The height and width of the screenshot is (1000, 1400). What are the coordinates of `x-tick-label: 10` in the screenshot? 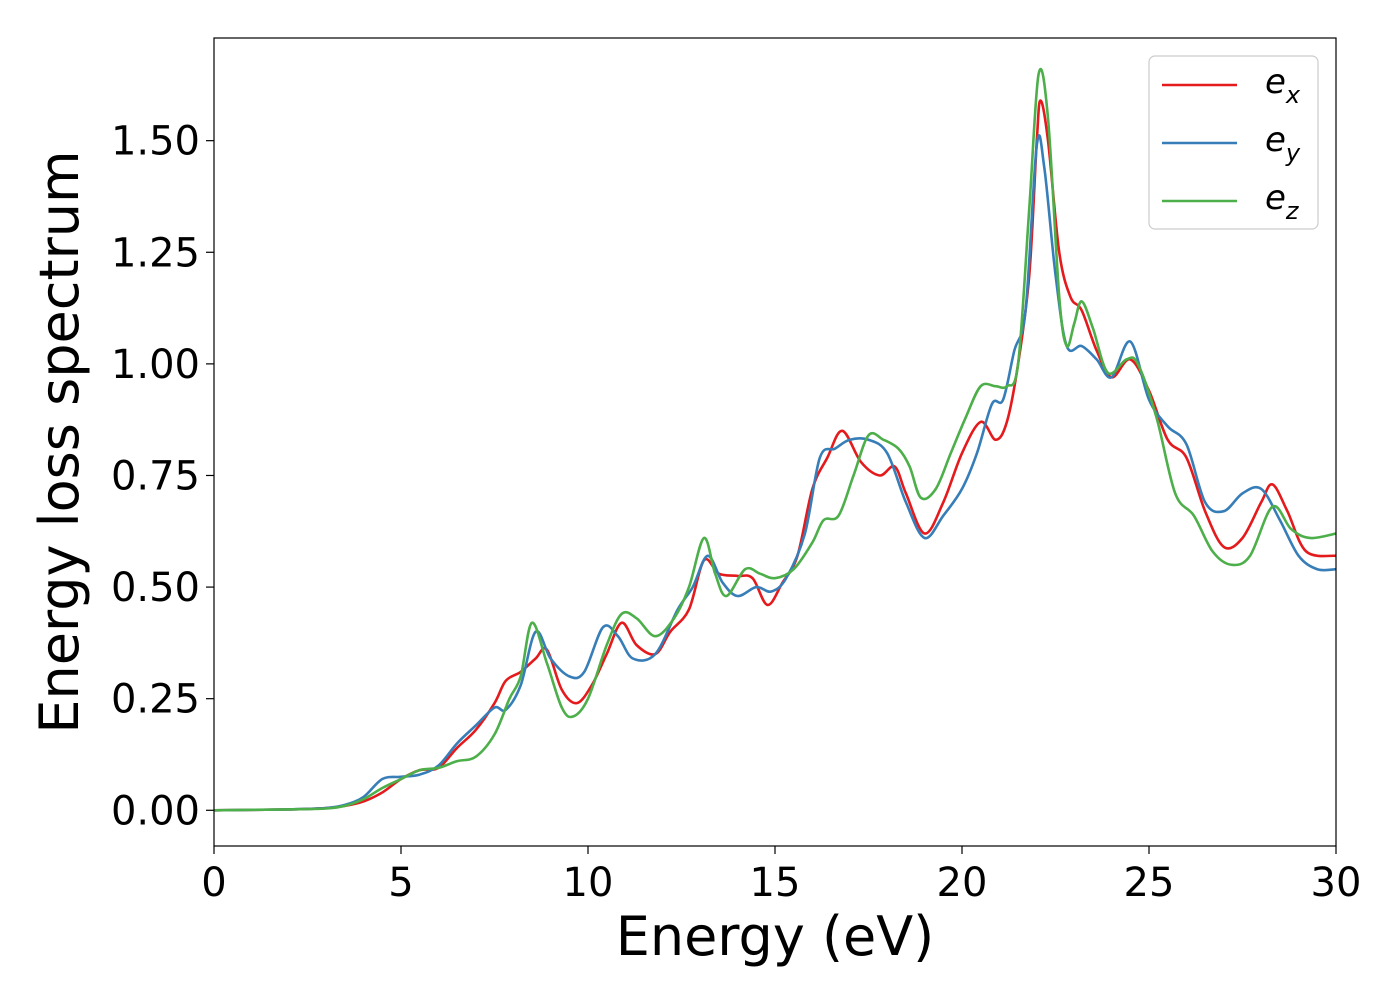 It's located at (588, 883).